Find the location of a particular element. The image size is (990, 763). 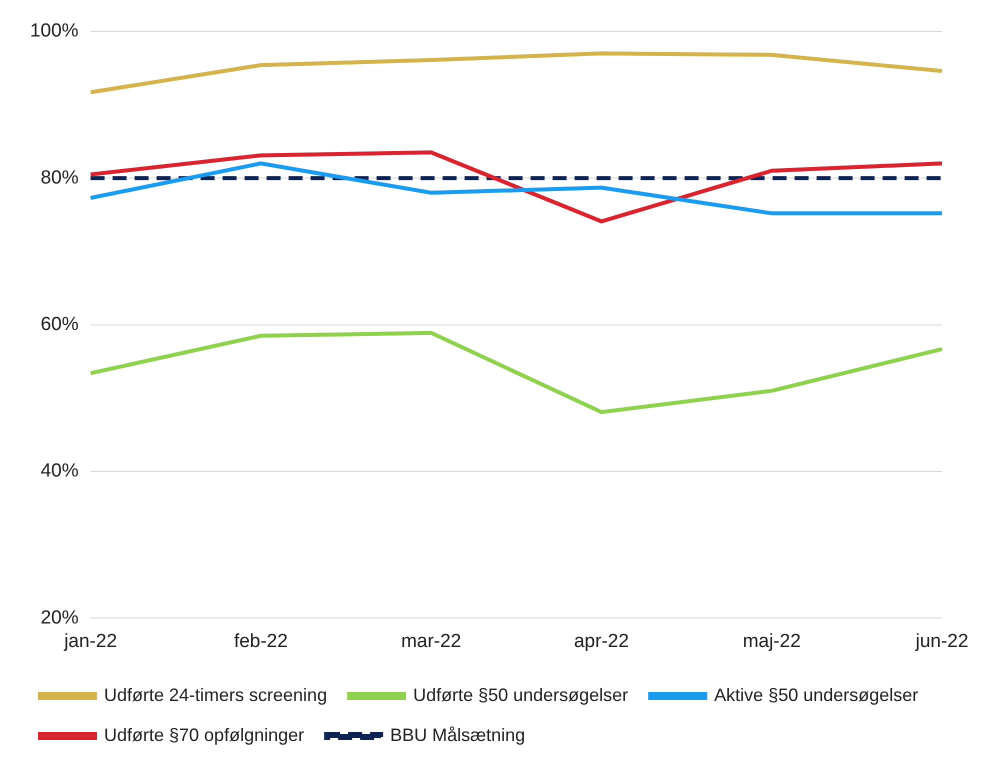

legend-label: Udførte §50 undersøgelser is located at coordinates (520, 694).